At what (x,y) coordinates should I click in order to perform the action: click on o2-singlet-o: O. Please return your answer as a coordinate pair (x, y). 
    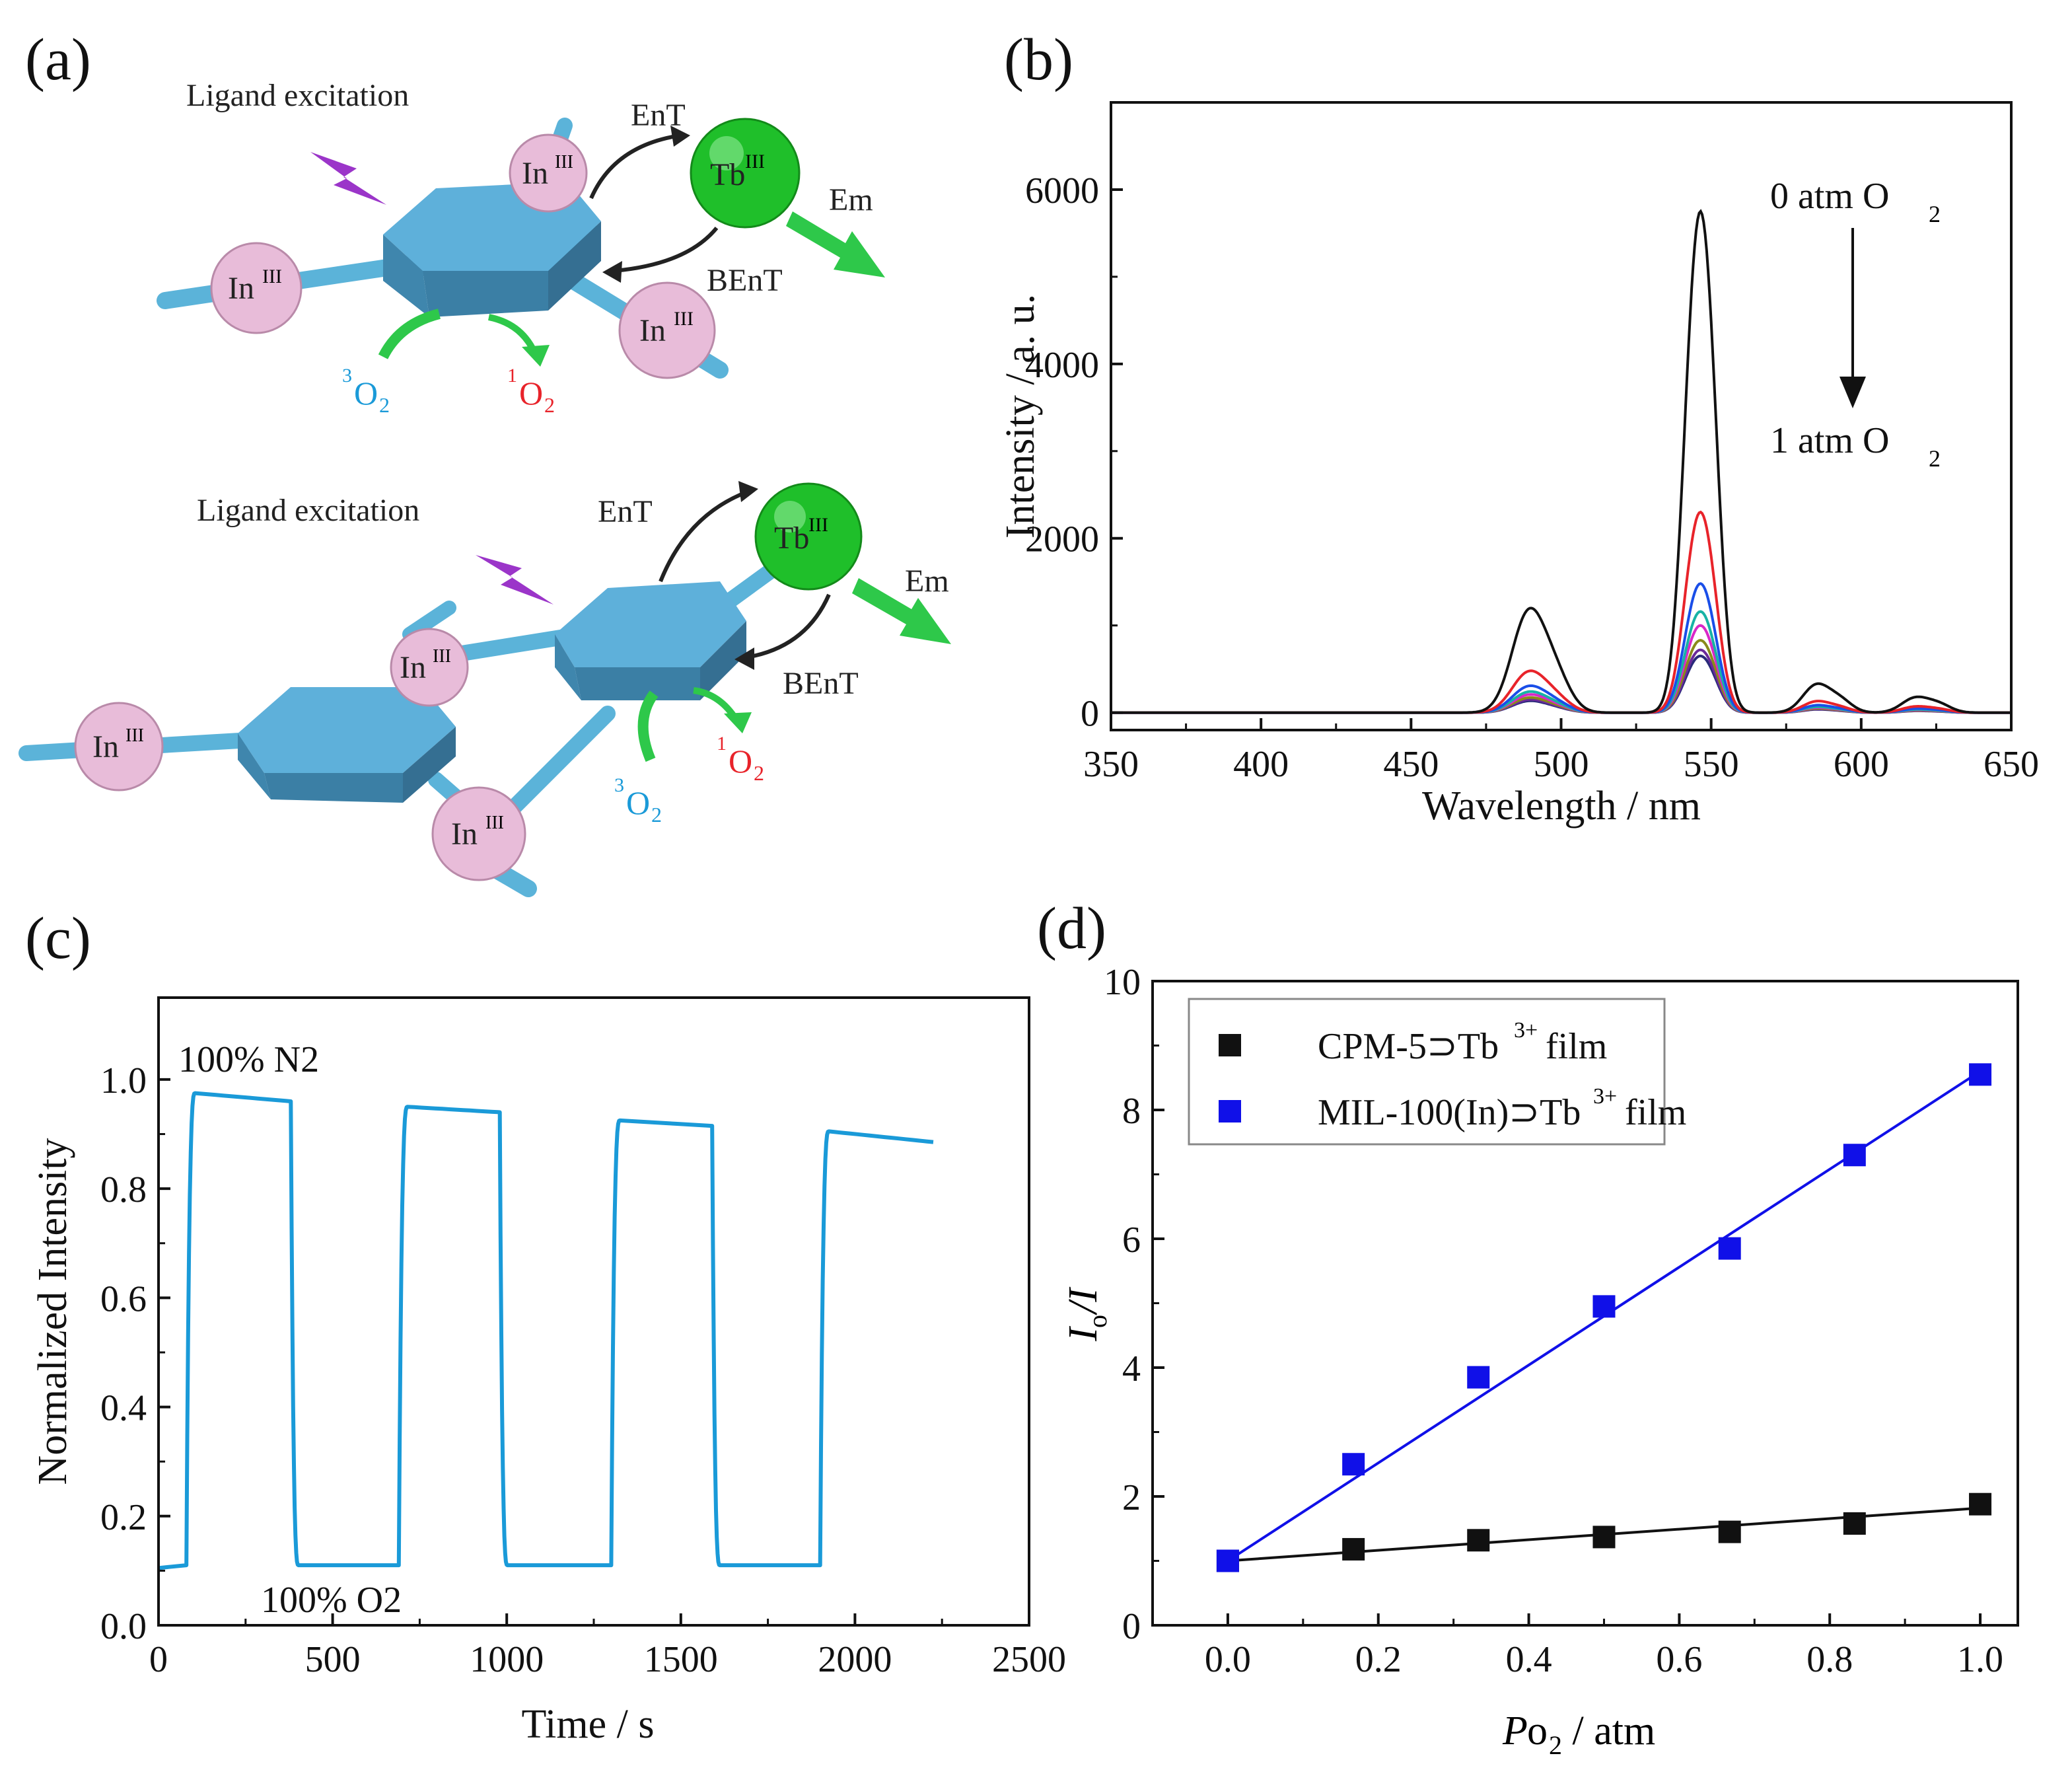
    Looking at the image, I should click on (740, 761).